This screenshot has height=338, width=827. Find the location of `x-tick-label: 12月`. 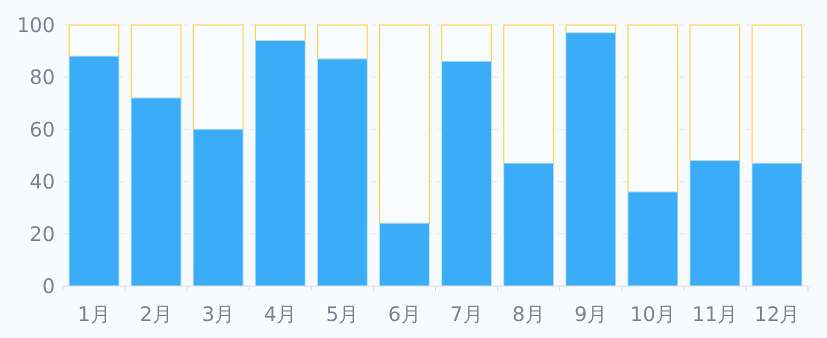

x-tick-label: 12月 is located at coordinates (777, 314).